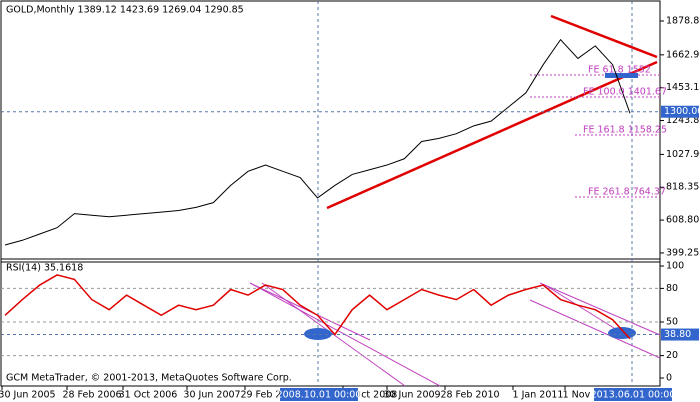 The image size is (700, 402). Describe the element at coordinates (91, 395) in the screenshot. I see `x-tick-label: 28 Feb 2006` at that location.